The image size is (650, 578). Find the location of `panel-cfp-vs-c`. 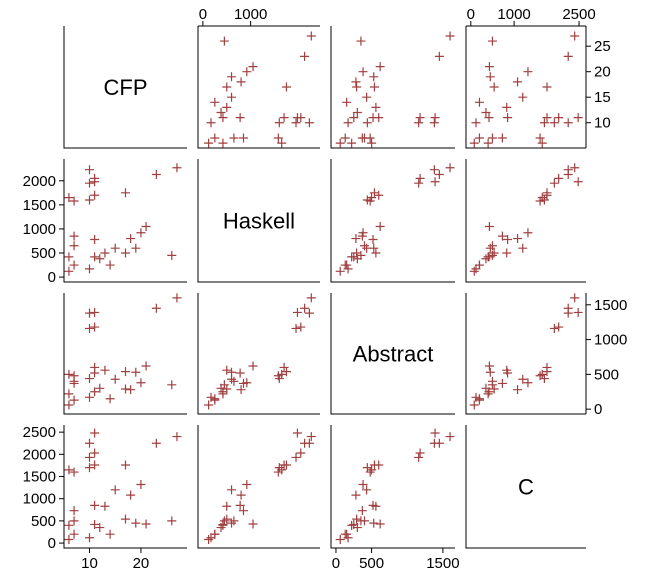

panel-cfp-vs-c is located at coordinates (525, 87).